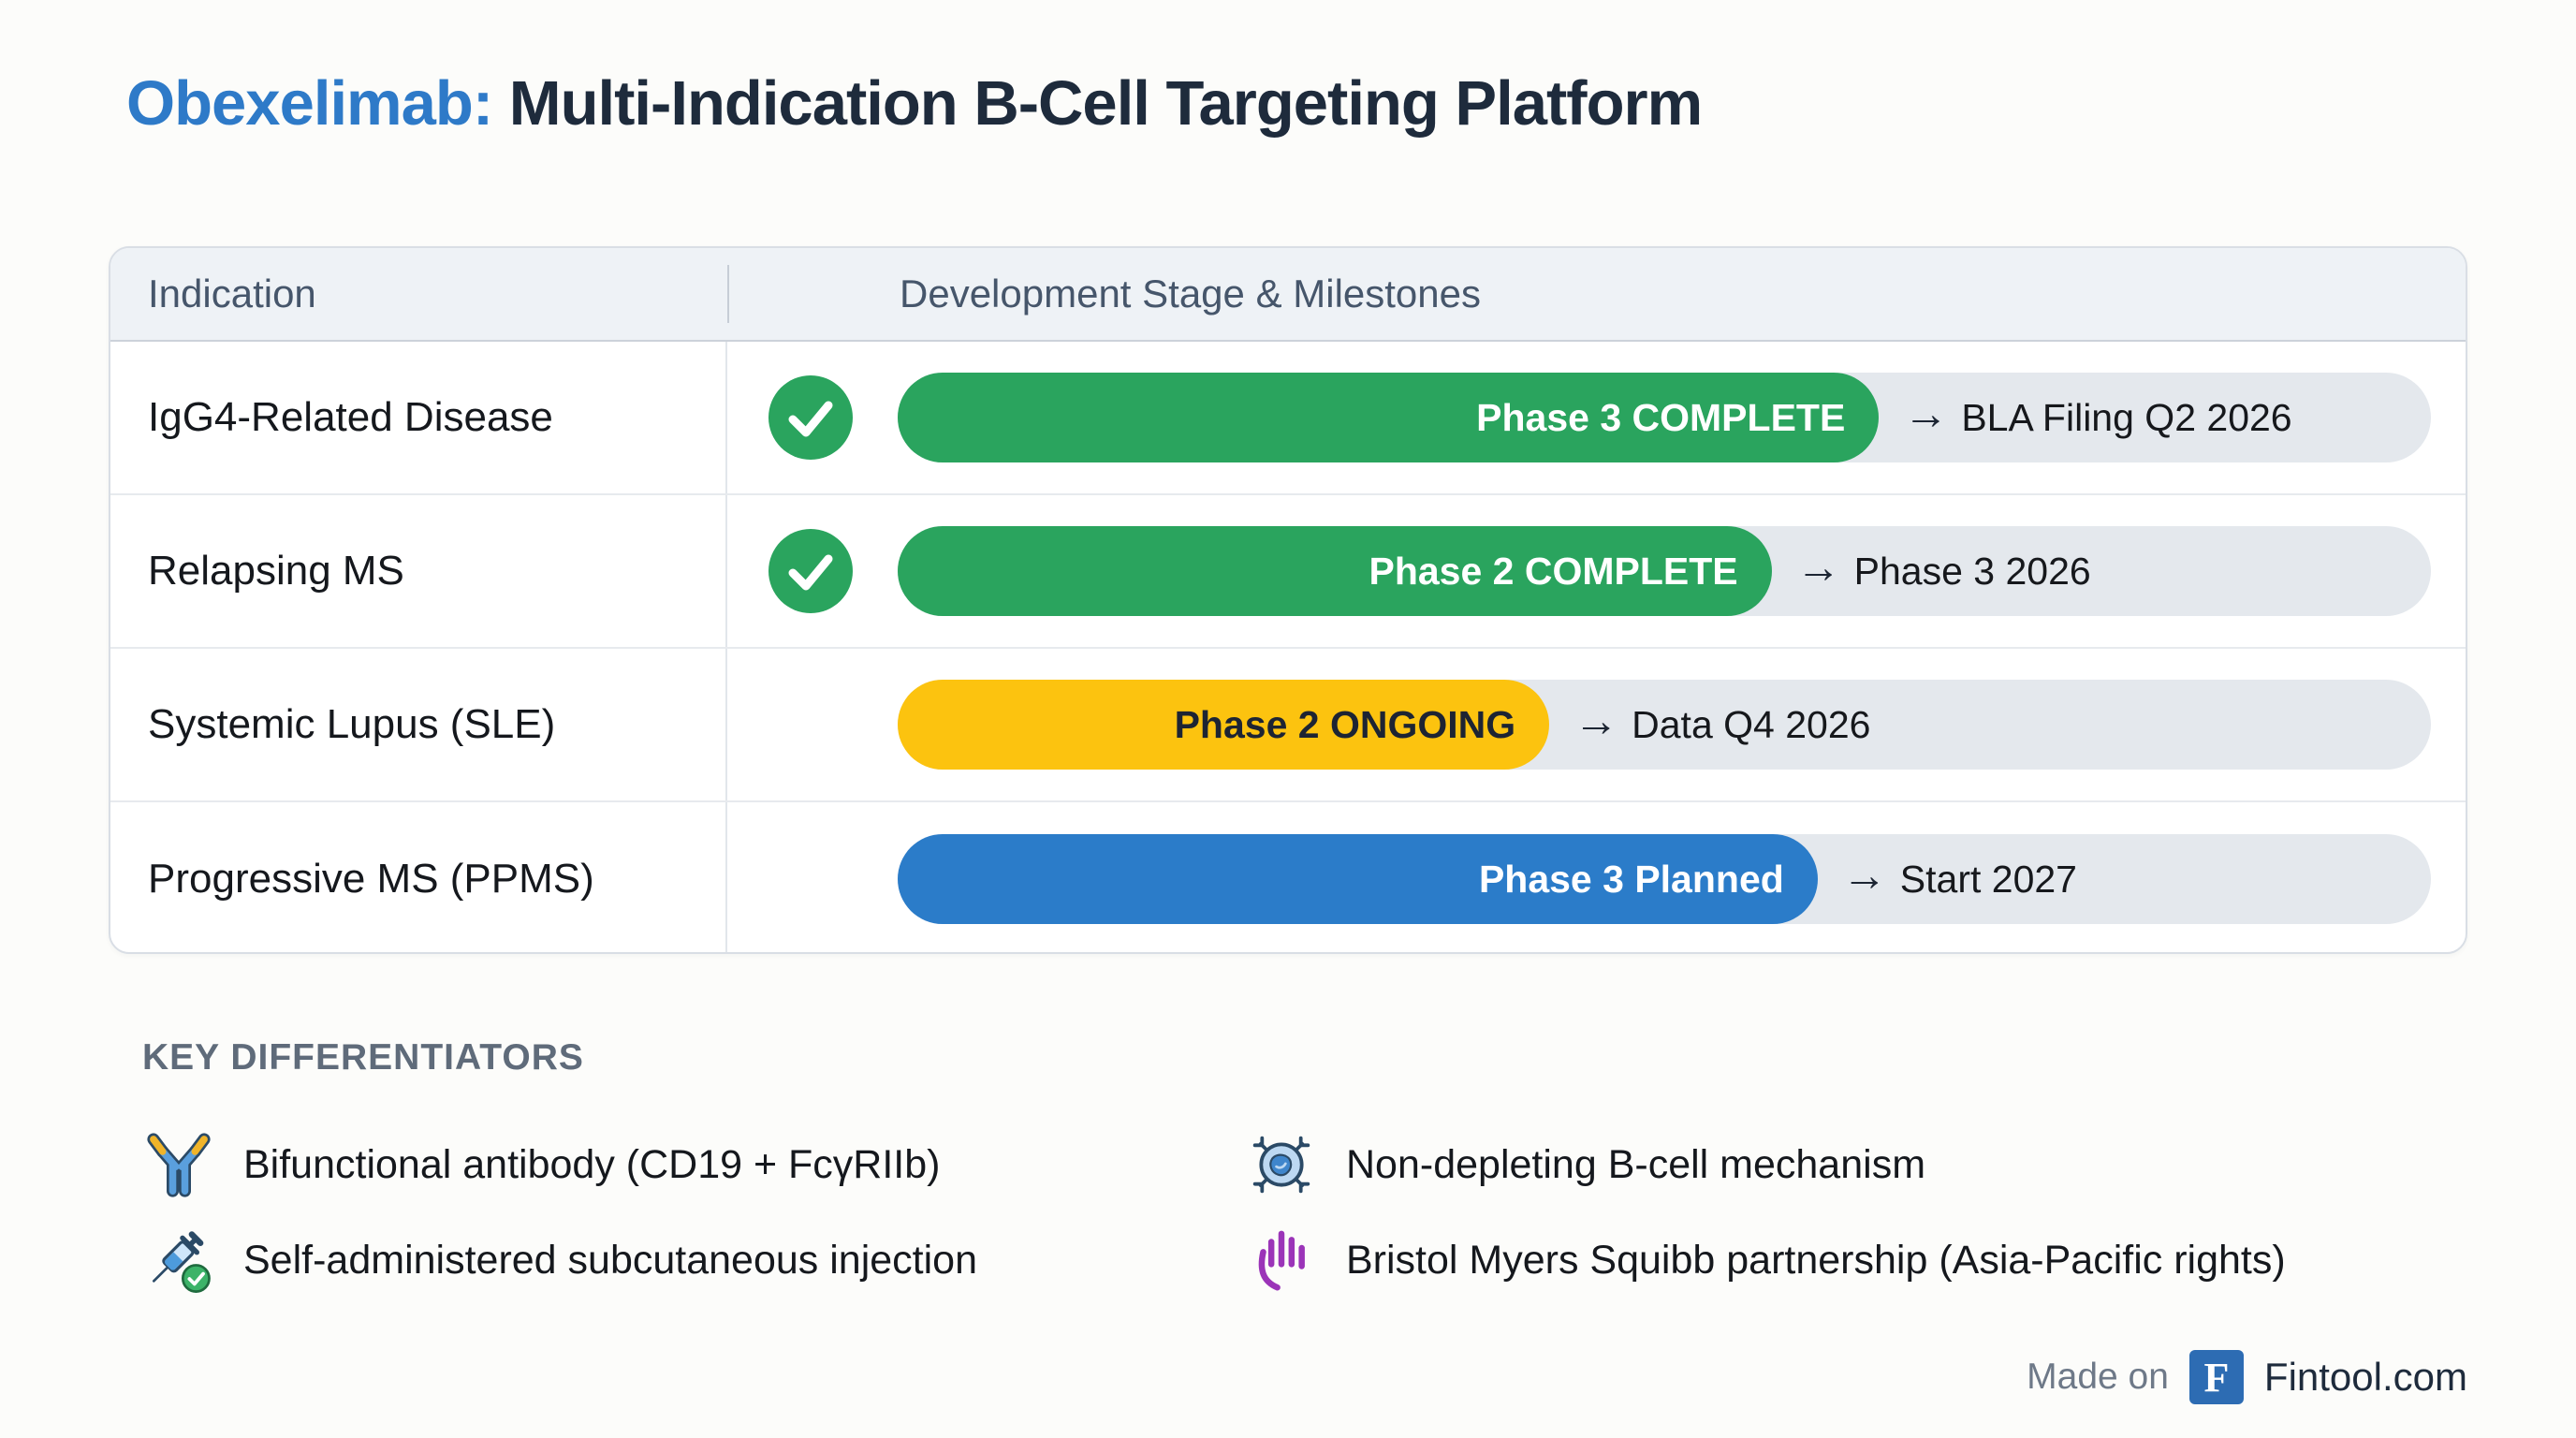 This screenshot has height=1438, width=2576. Describe the element at coordinates (1281, 1164) in the screenshot. I see `bcell-icon` at that location.